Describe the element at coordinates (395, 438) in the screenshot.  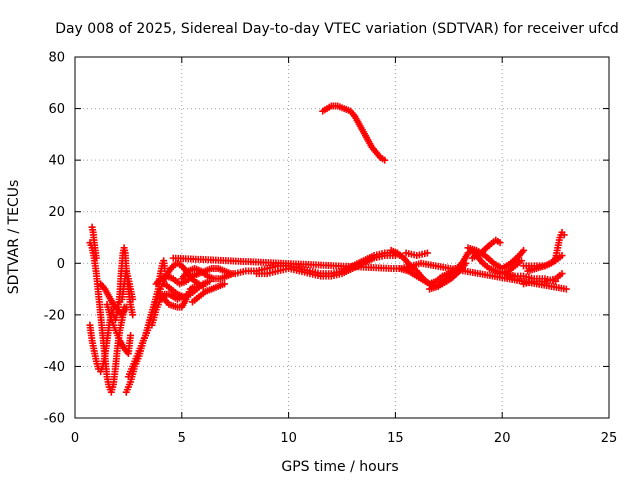
I see `x-tick-label: 15` at that location.